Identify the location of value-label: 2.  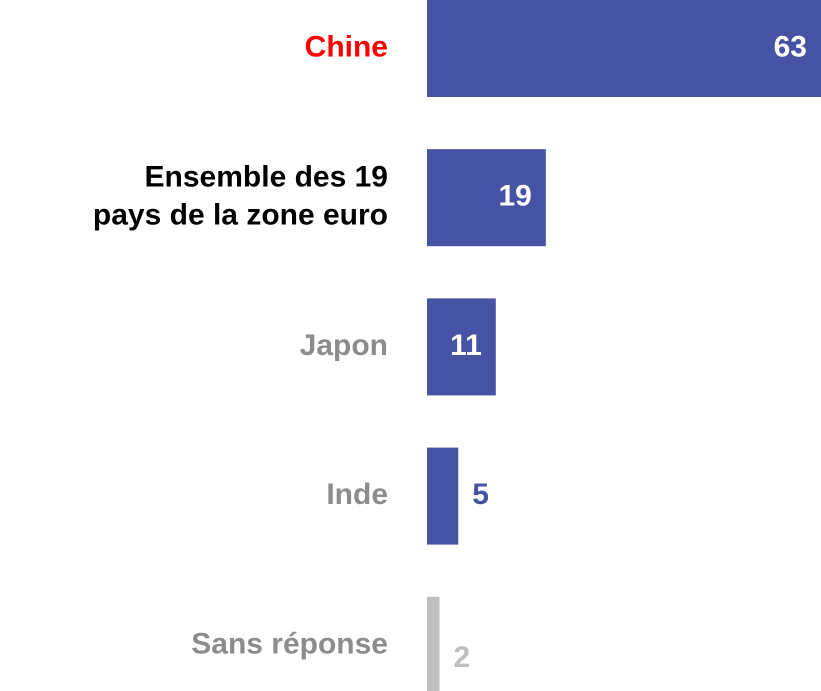
(462, 657).